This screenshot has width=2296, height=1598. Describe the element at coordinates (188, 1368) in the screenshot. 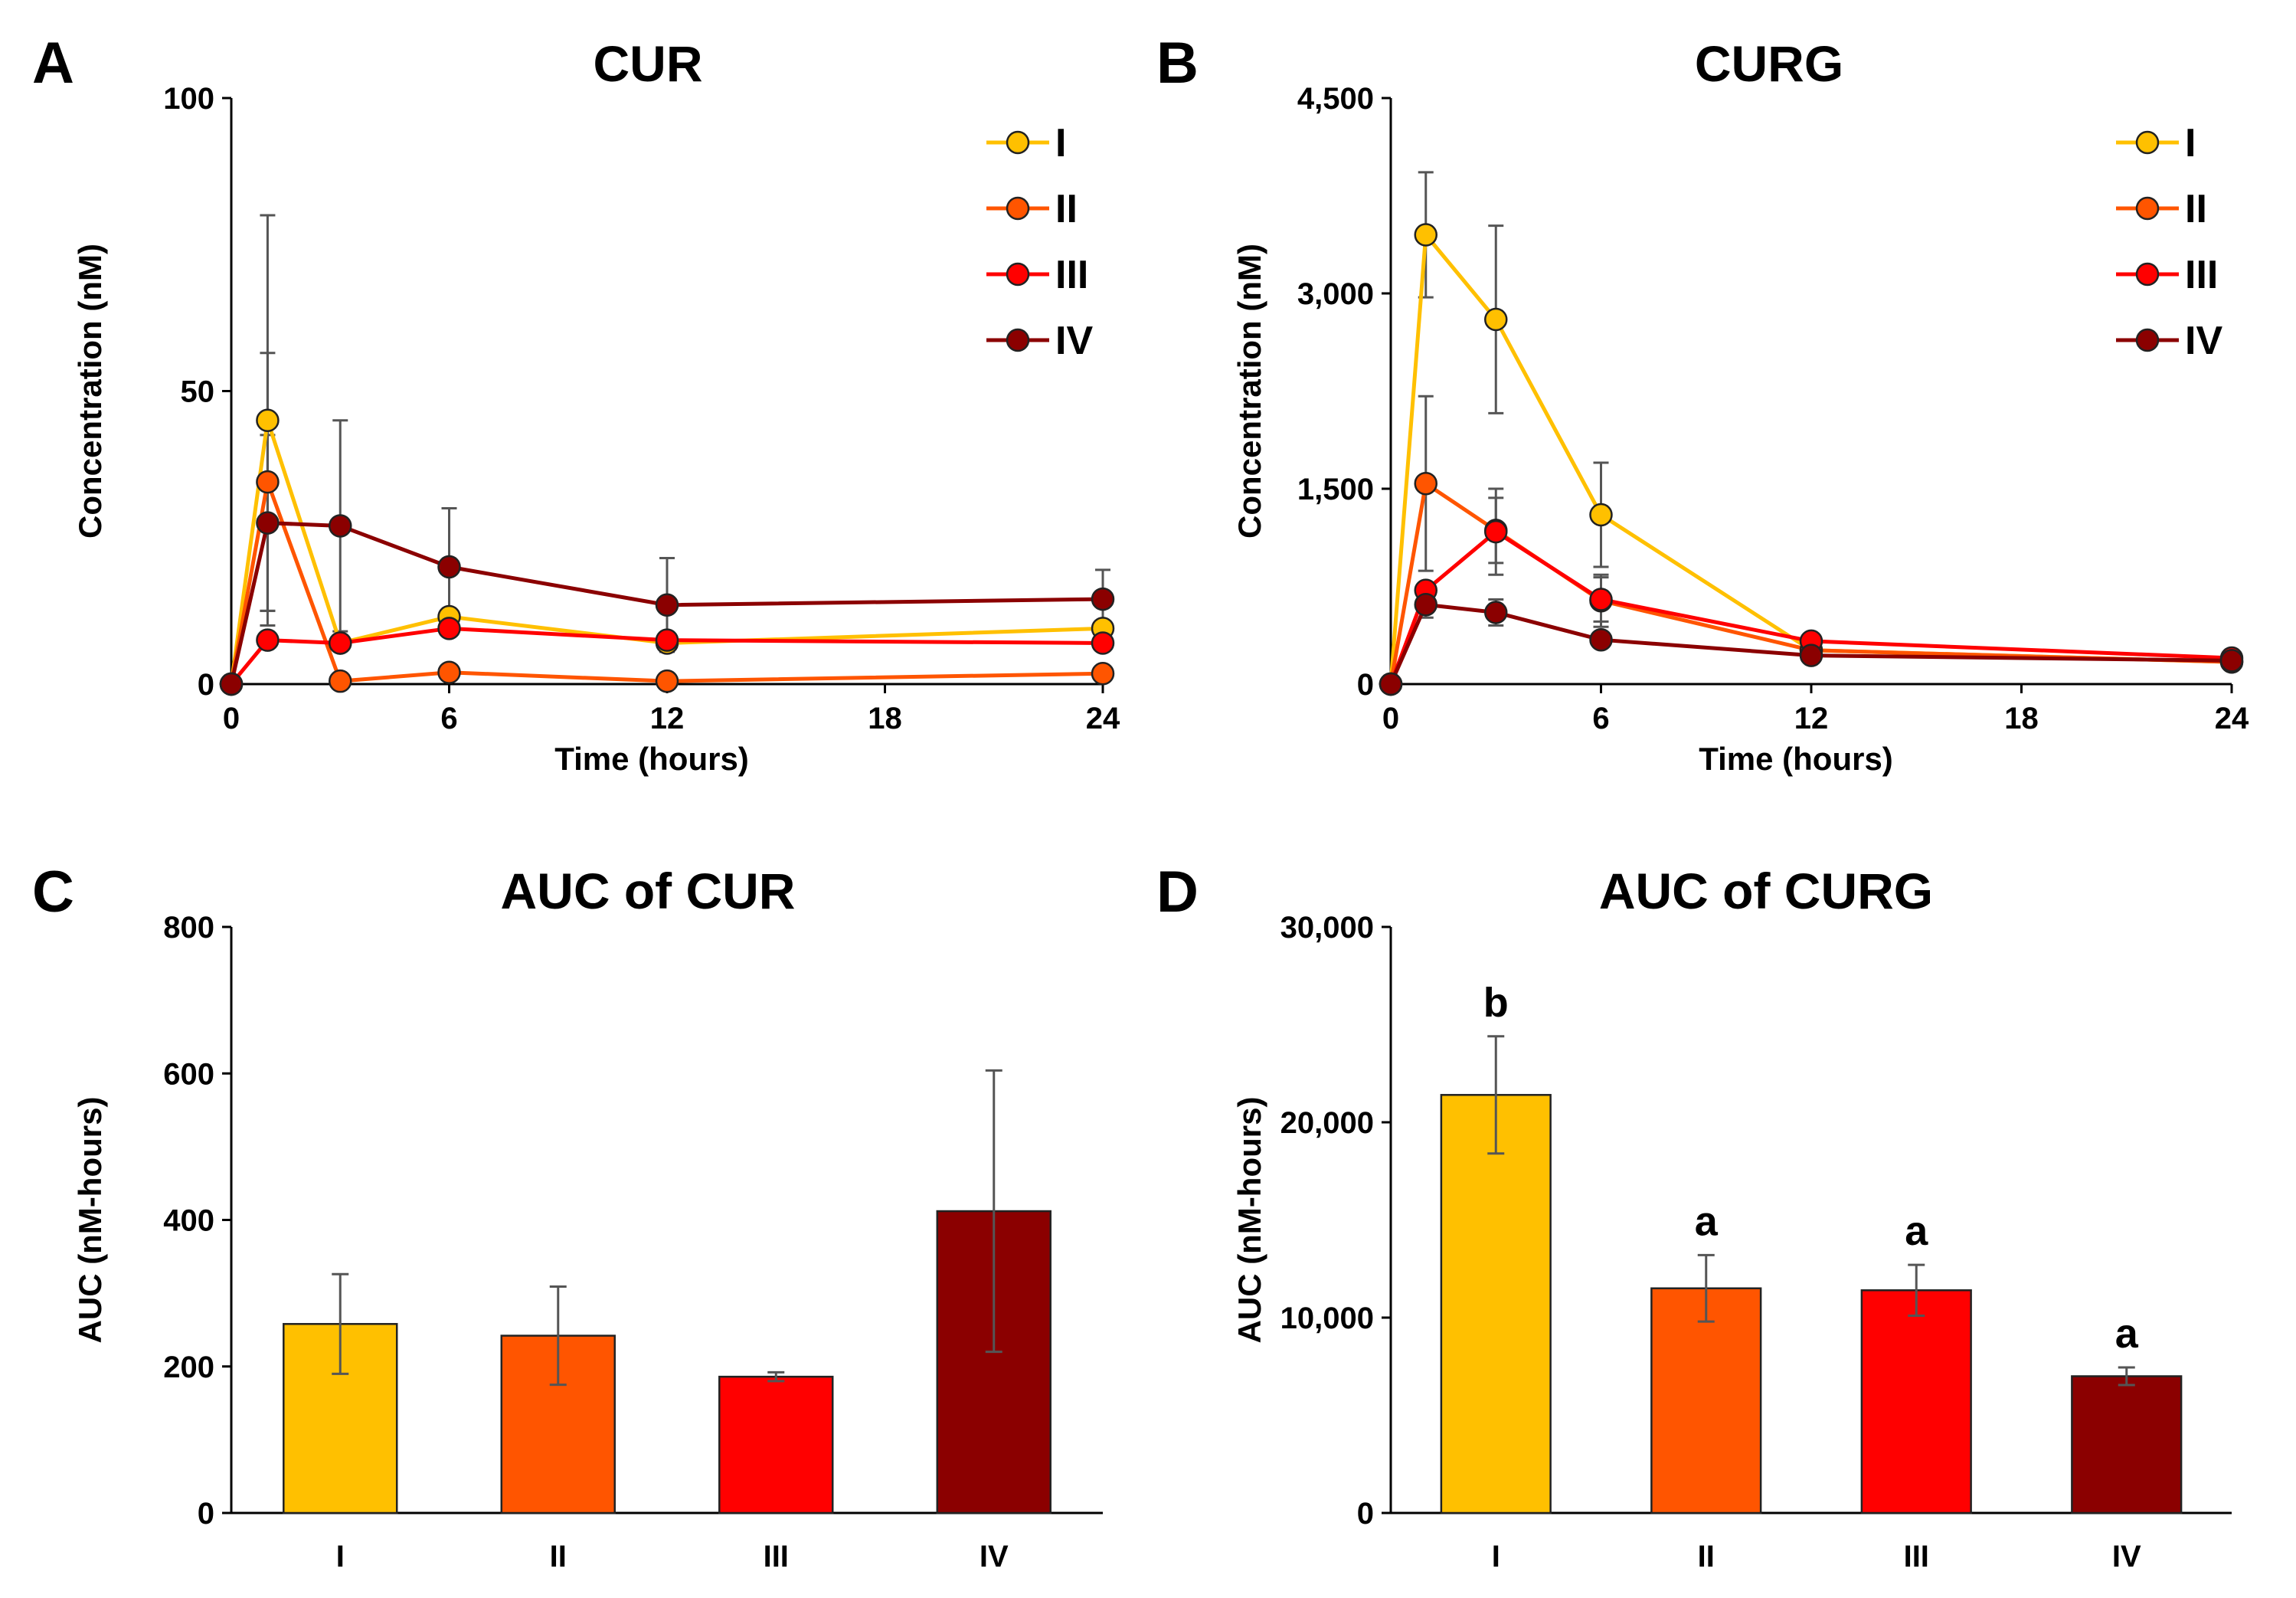

I see `panel-c-y-tick-label: 200` at that location.